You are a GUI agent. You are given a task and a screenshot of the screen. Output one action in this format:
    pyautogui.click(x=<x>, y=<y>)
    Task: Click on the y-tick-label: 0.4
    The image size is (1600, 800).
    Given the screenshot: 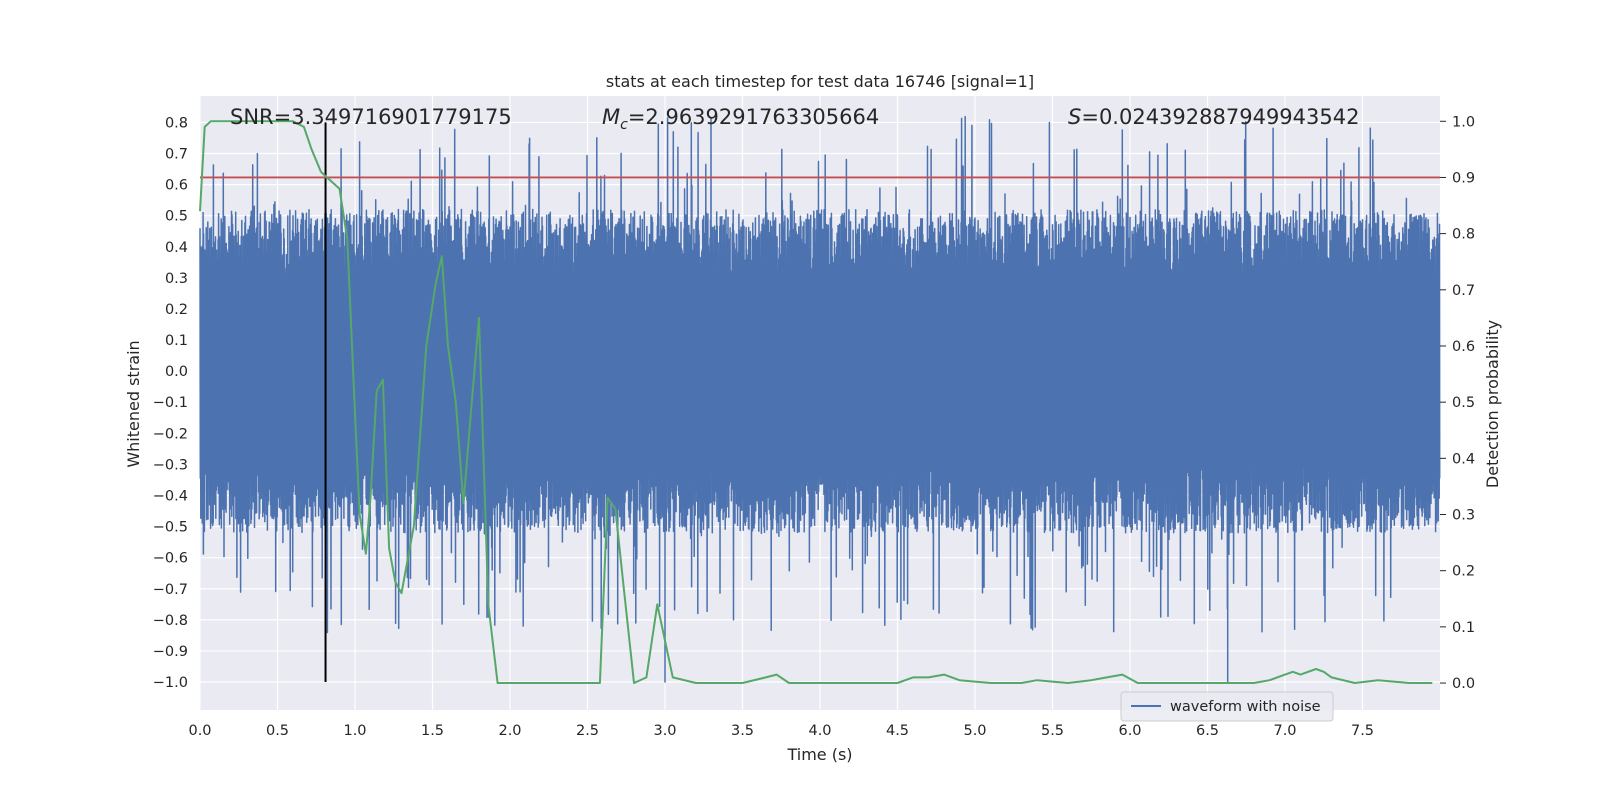 What is the action you would take?
    pyautogui.click(x=176, y=248)
    